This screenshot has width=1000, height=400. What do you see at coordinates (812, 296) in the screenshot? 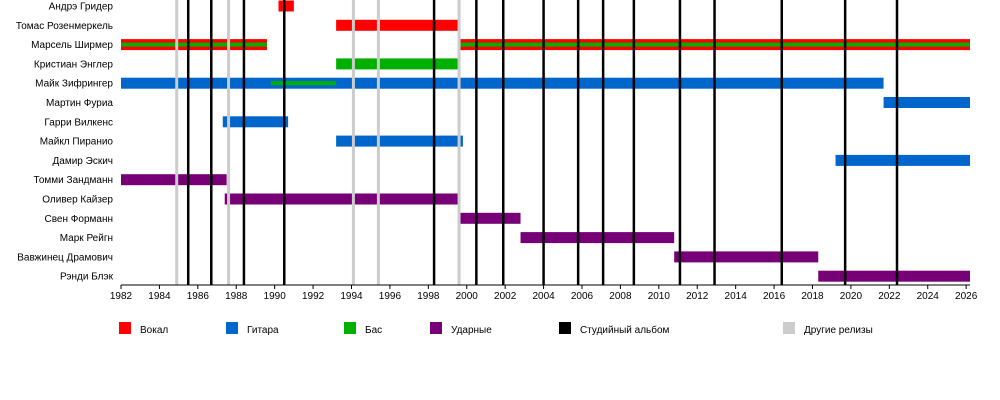
I see `x-tick-label: 2018` at bounding box center [812, 296].